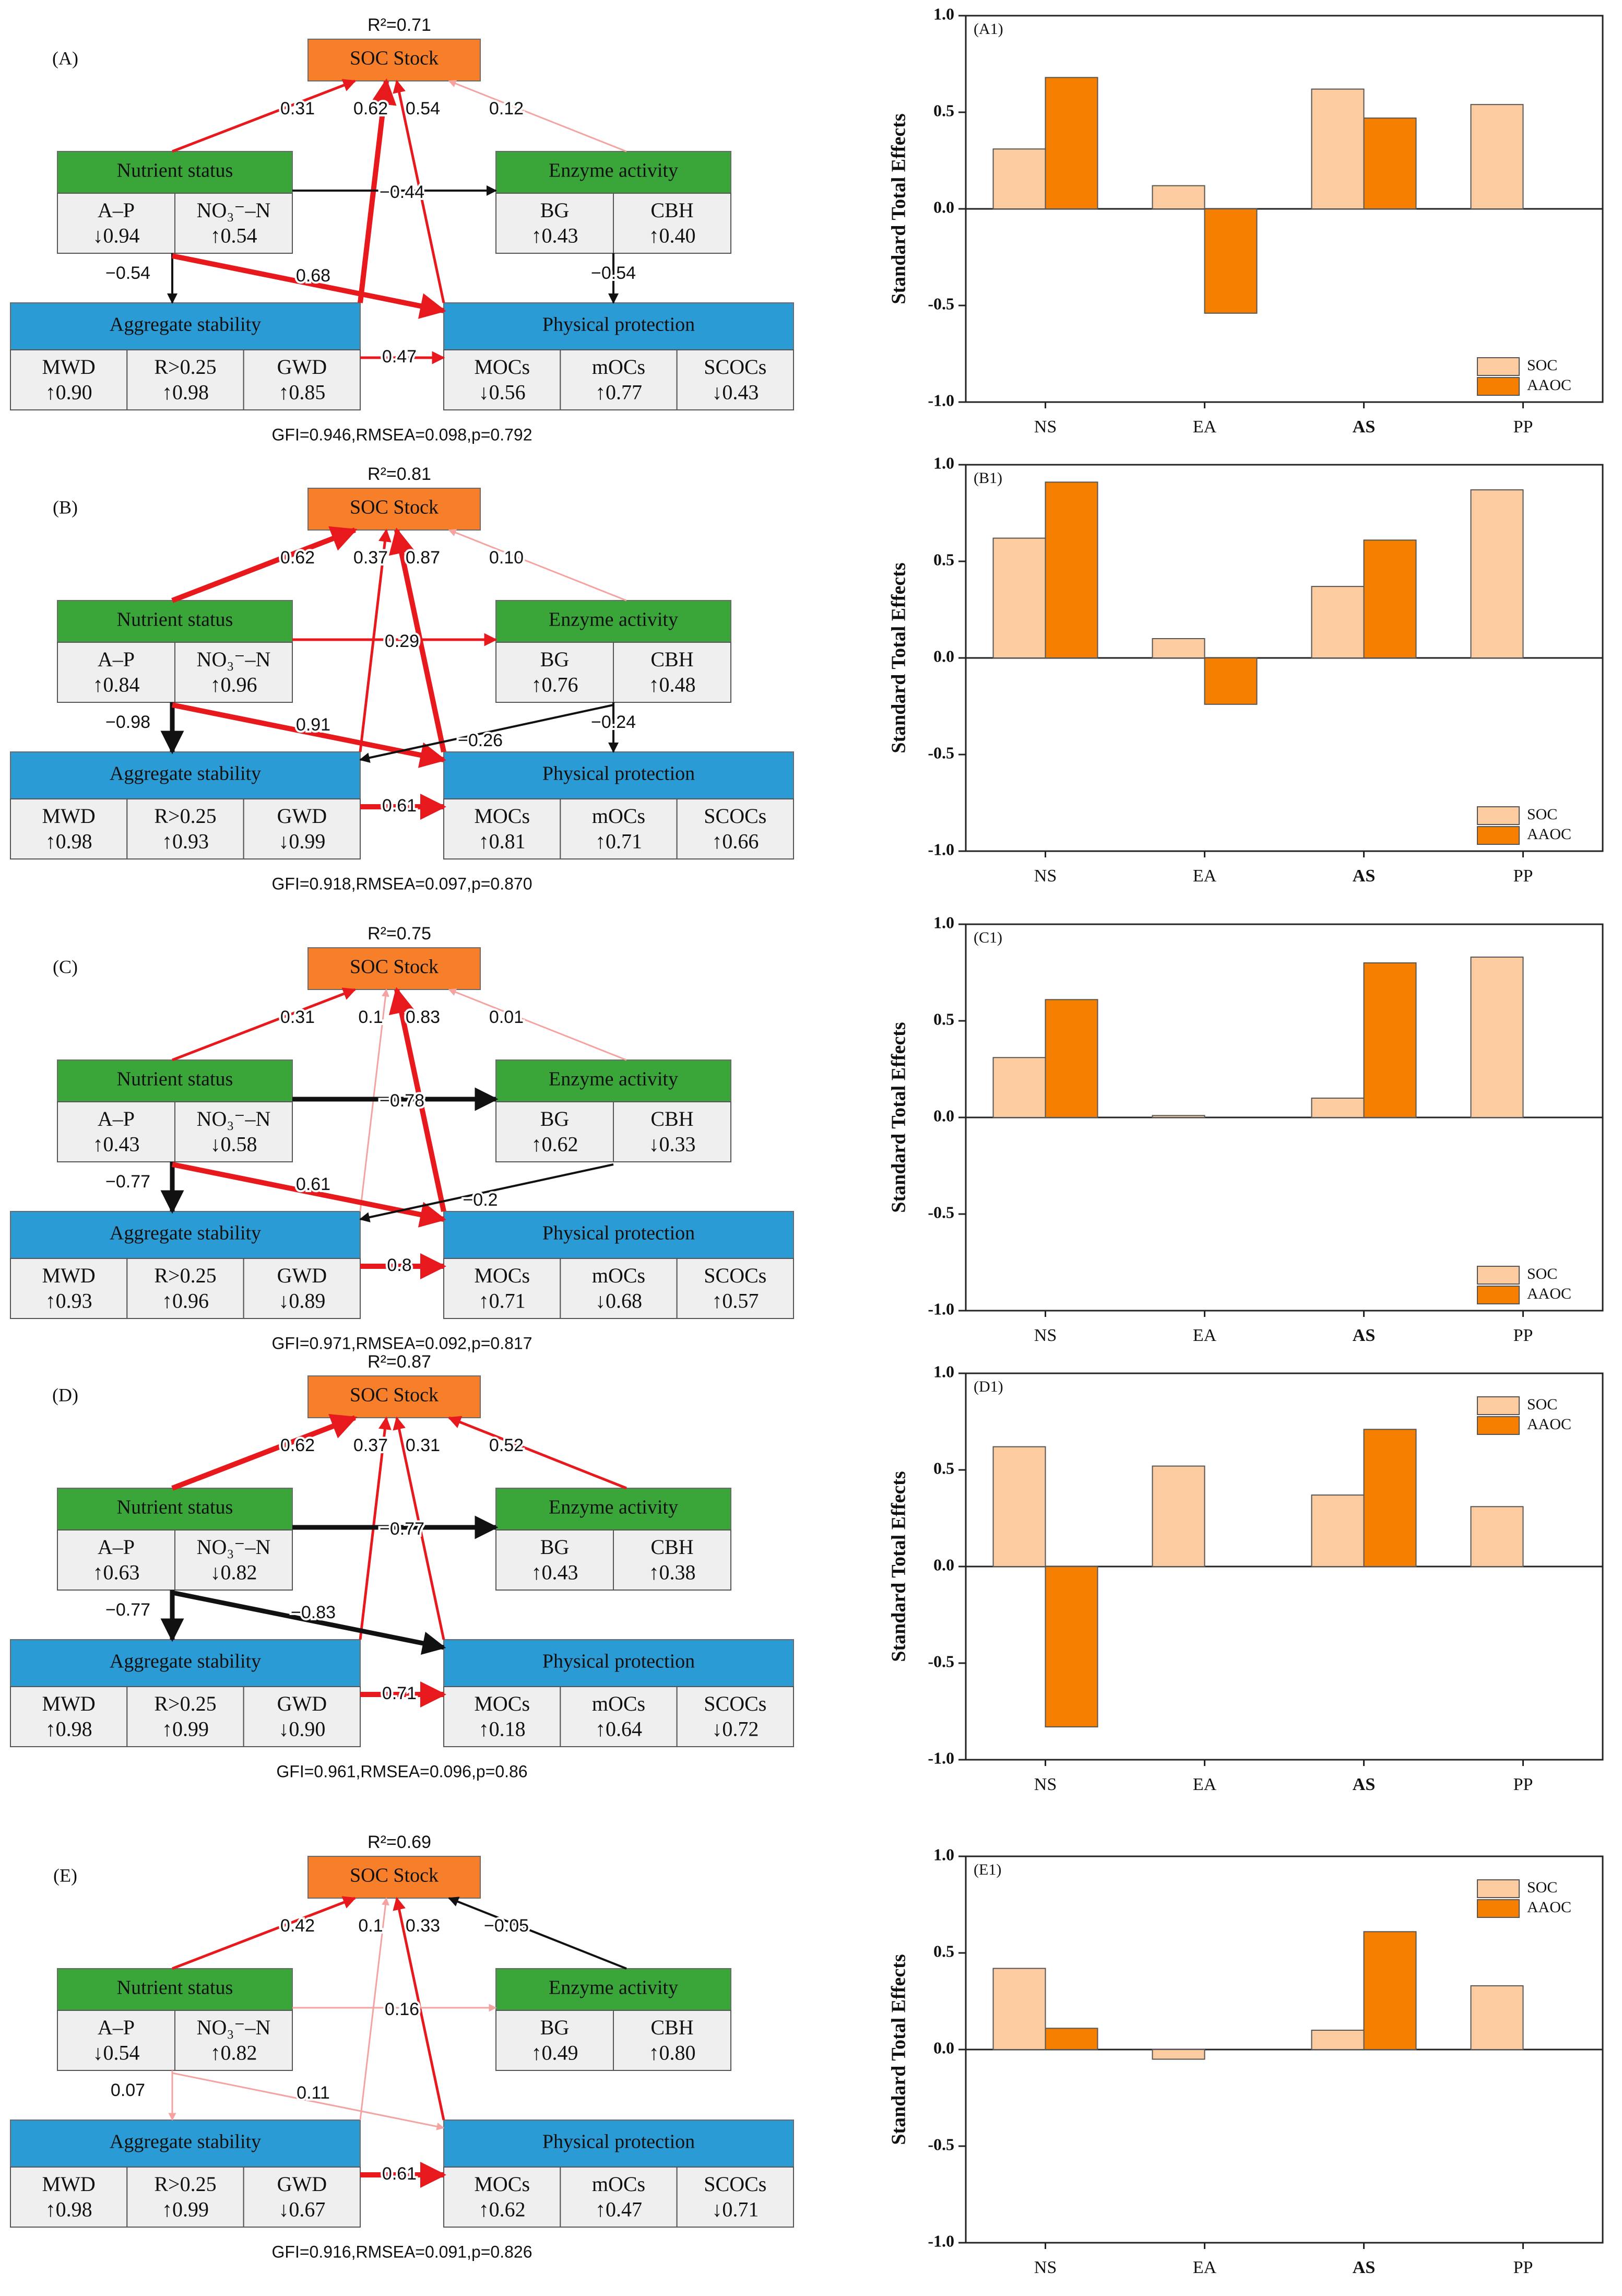  Describe the element at coordinates (1364, 1784) in the screenshot. I see `x-tick-label: AS` at that location.